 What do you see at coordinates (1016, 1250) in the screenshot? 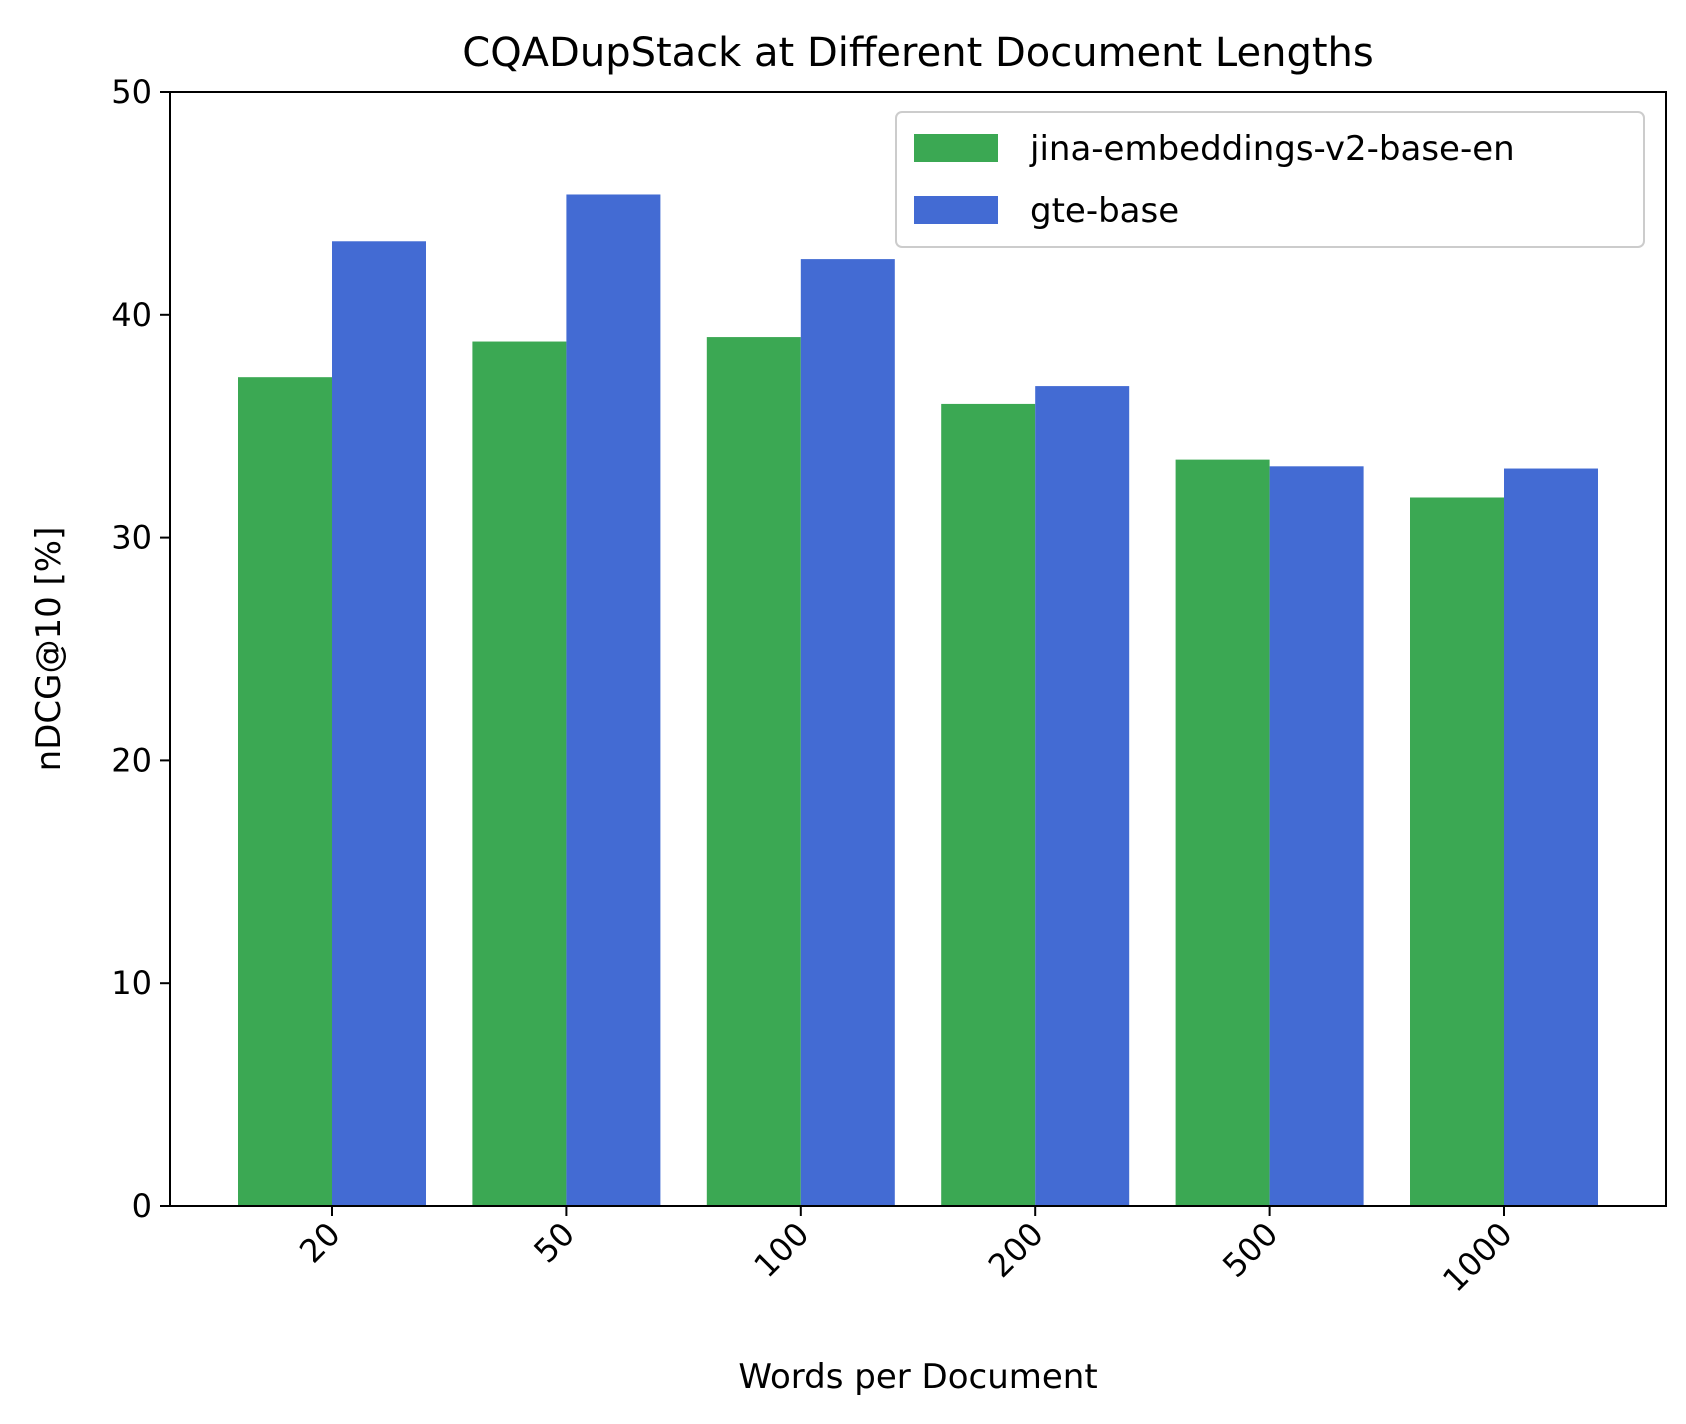
I see `x-tick-label-200: 200` at bounding box center [1016, 1250].